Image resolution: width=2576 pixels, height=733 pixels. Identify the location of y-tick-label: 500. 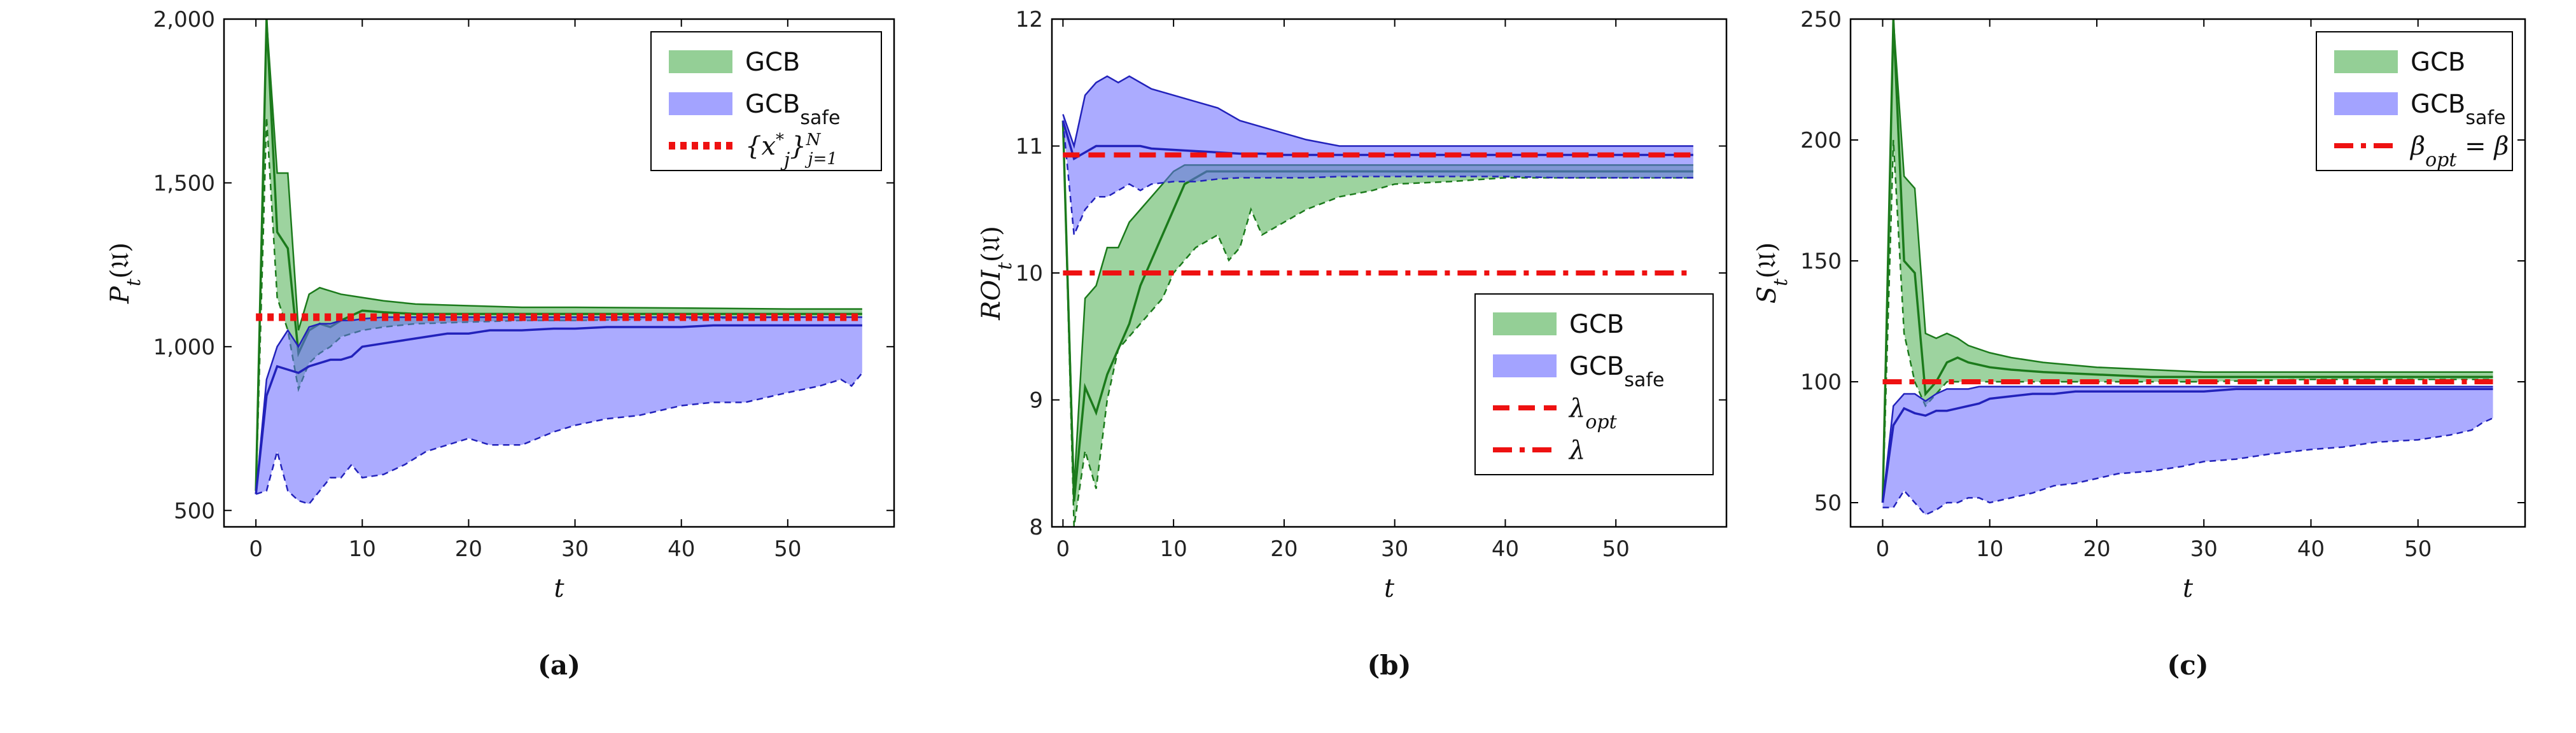
(194, 511).